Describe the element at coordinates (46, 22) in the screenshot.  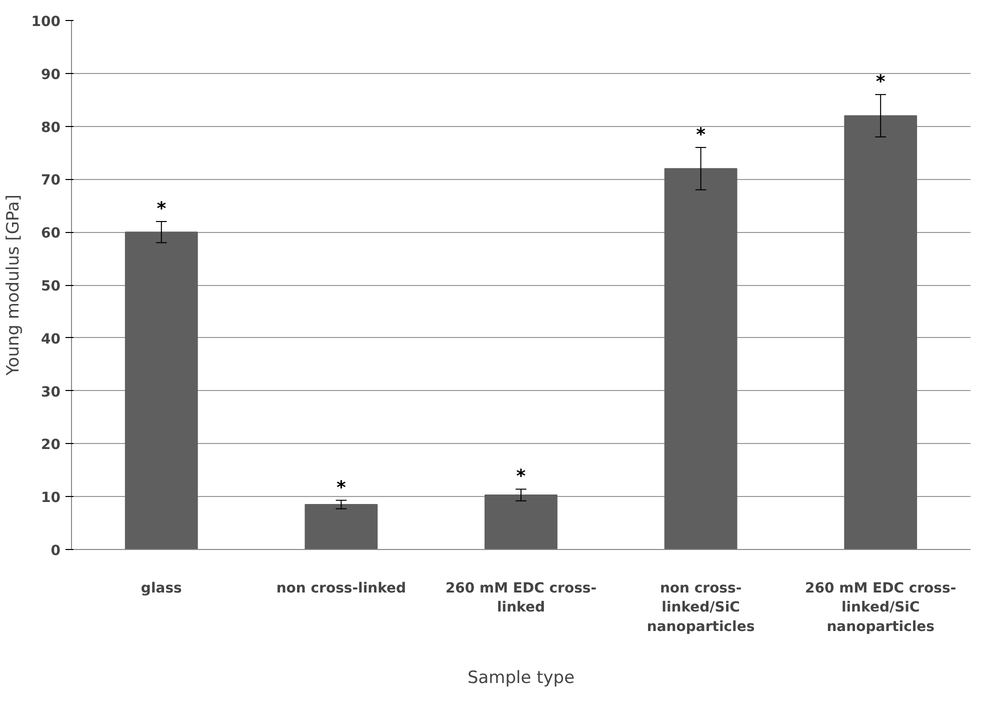
I see `y-tick-label: 100` at that location.